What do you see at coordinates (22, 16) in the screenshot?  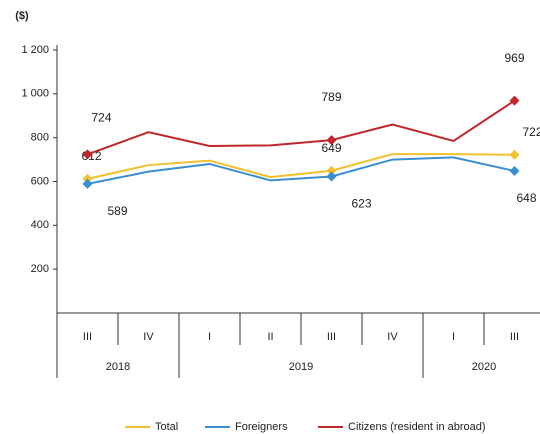 I see `y-axis-label: ($)` at bounding box center [22, 16].